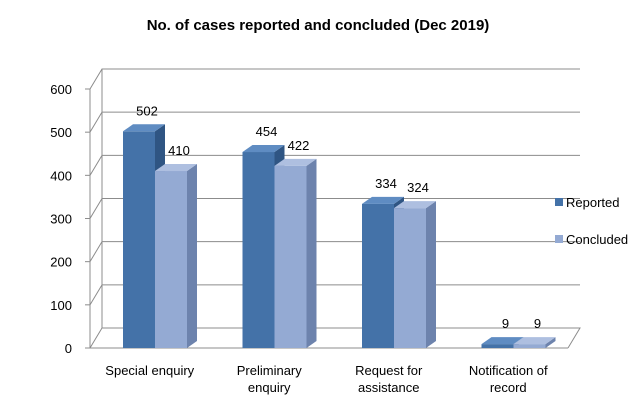  What do you see at coordinates (415, 205) in the screenshot?
I see `bar-concluded-request-for-assistance-top` at bounding box center [415, 205].